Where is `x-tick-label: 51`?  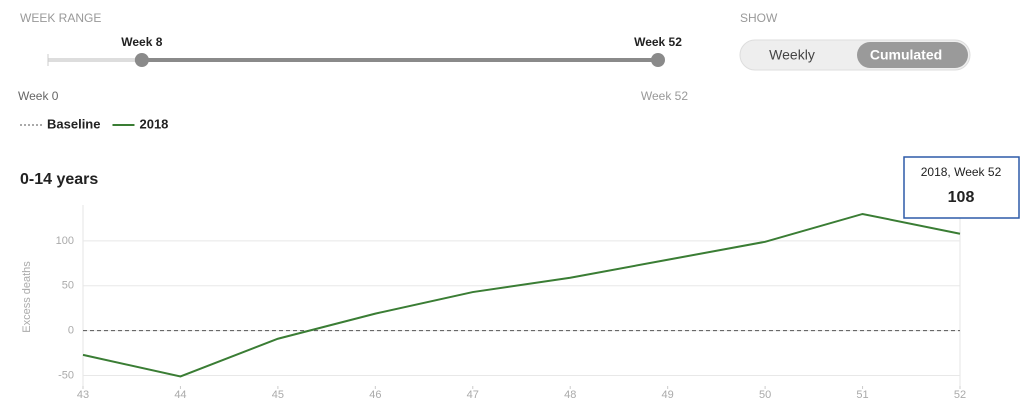 x-tick-label: 51 is located at coordinates (862, 395).